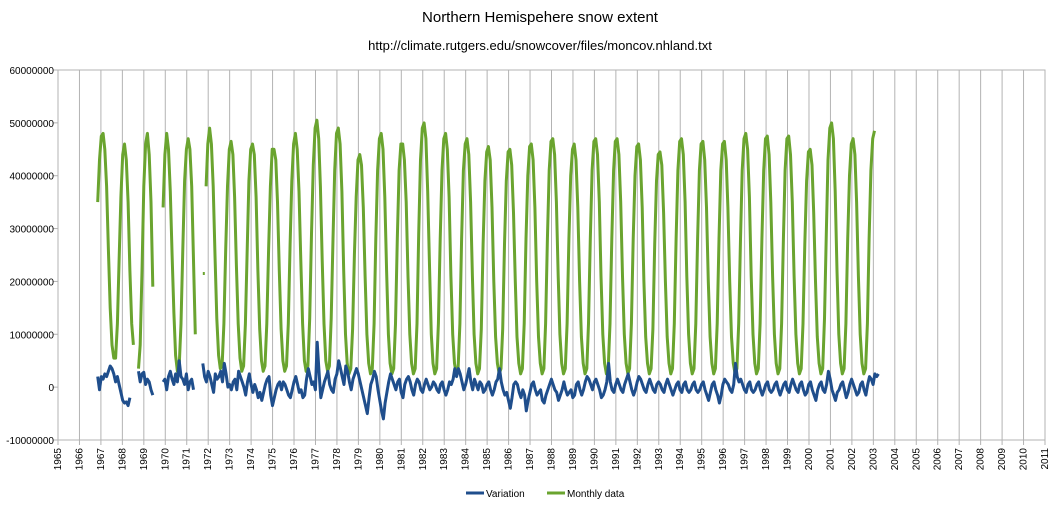 The width and height of the screenshot is (1057, 509). Describe the element at coordinates (423, 459) in the screenshot. I see `x-tick-label: 1982` at that location.